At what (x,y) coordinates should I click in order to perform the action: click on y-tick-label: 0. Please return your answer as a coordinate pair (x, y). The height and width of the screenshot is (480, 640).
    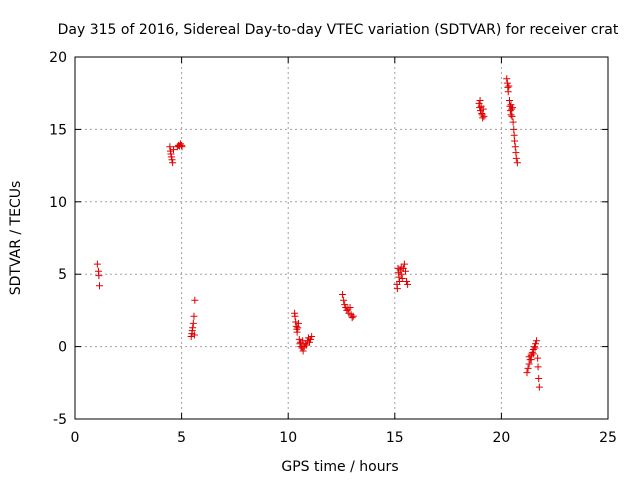
    Looking at the image, I should click on (62, 348).